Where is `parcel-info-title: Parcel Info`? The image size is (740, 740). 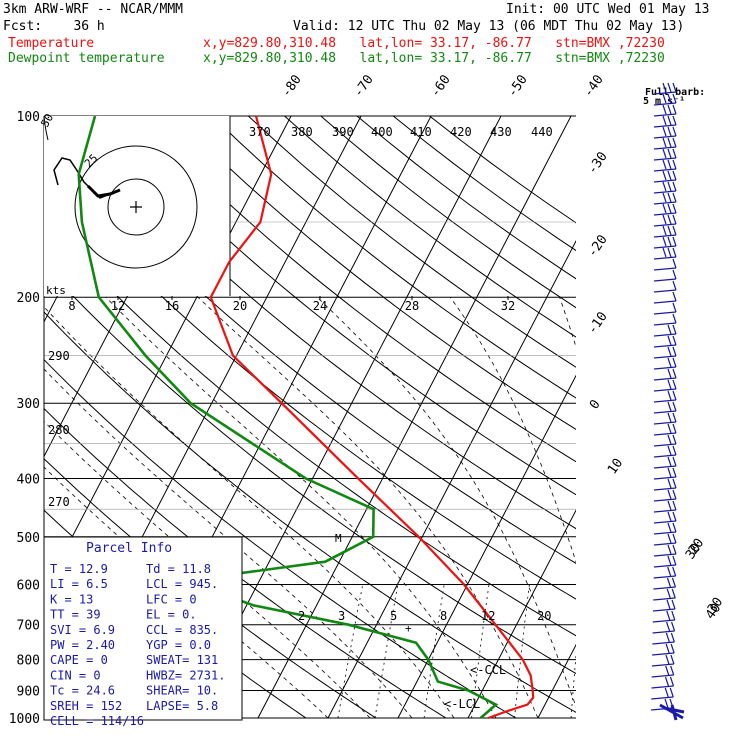 parcel-info-title: Parcel Info is located at coordinates (129, 548).